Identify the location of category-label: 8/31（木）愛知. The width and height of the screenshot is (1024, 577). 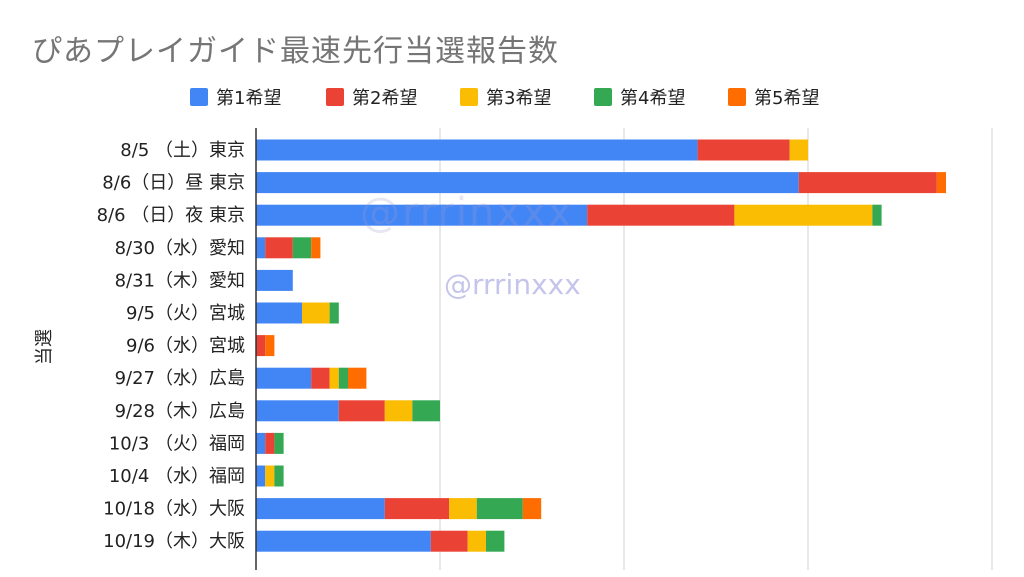
(180, 280).